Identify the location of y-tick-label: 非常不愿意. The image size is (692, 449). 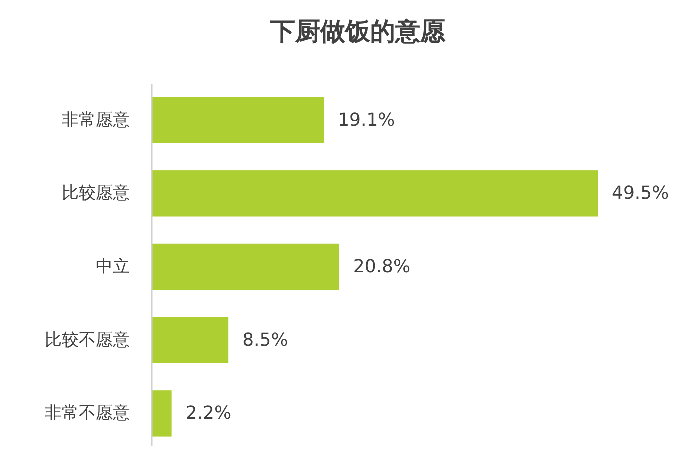
(87, 414).